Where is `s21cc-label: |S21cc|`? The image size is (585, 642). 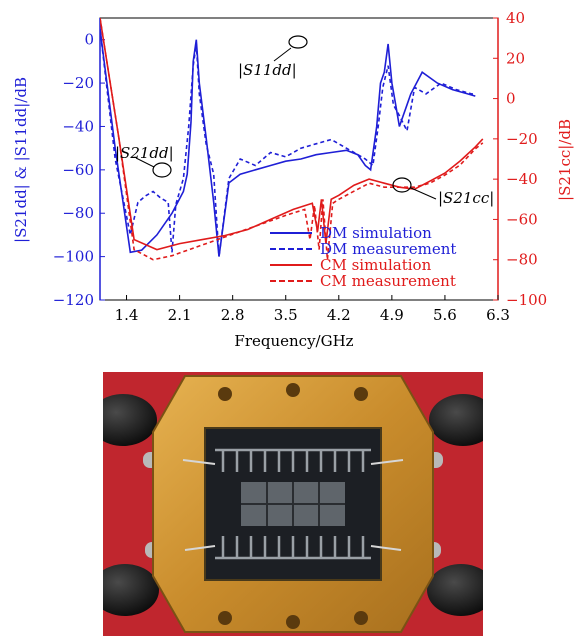 s21cc-label: |S21cc| is located at coordinates (466, 198).